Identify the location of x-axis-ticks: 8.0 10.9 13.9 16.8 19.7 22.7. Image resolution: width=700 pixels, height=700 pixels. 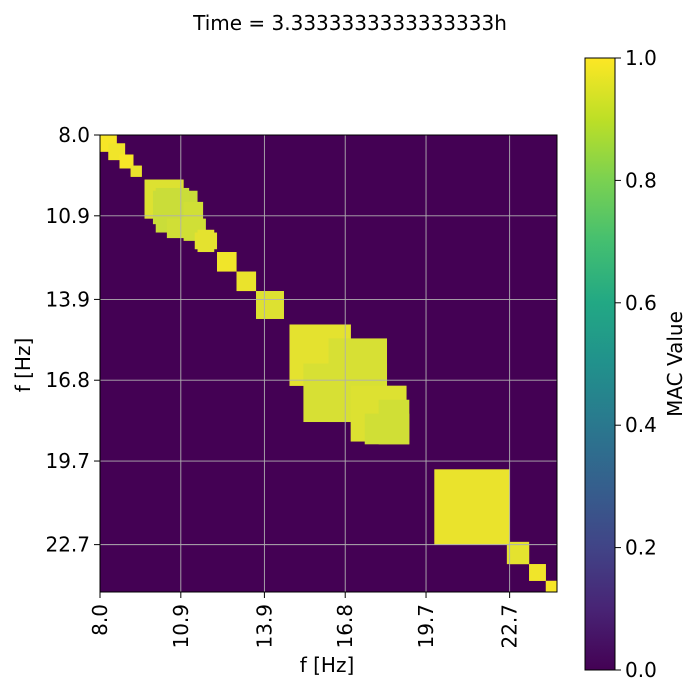
(305, 620).